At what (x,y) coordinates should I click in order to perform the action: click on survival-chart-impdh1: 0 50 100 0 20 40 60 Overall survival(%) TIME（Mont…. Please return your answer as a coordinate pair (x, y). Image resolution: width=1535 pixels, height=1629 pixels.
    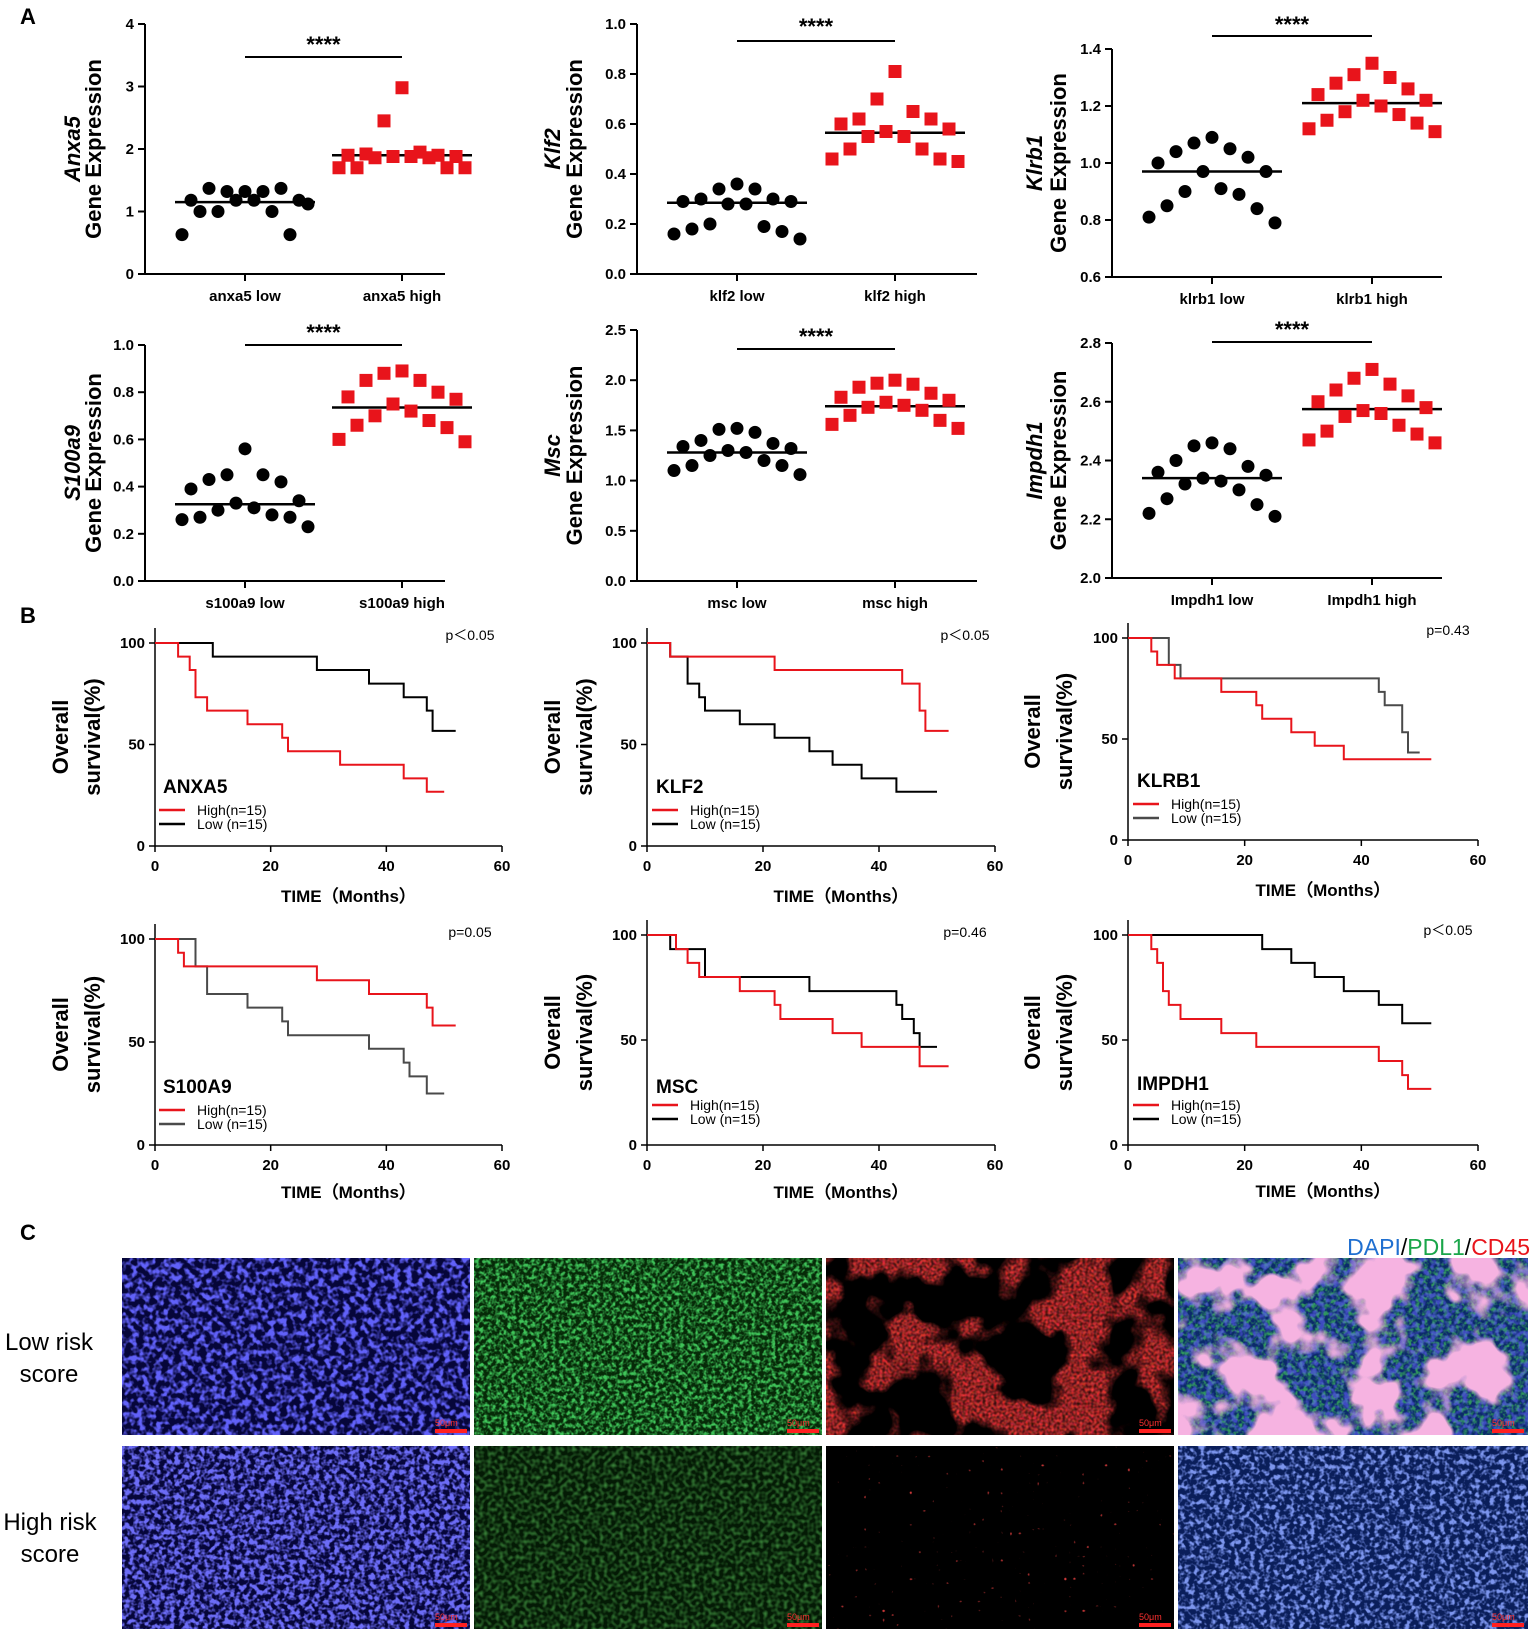
    Looking at the image, I should click on (1253, 1060).